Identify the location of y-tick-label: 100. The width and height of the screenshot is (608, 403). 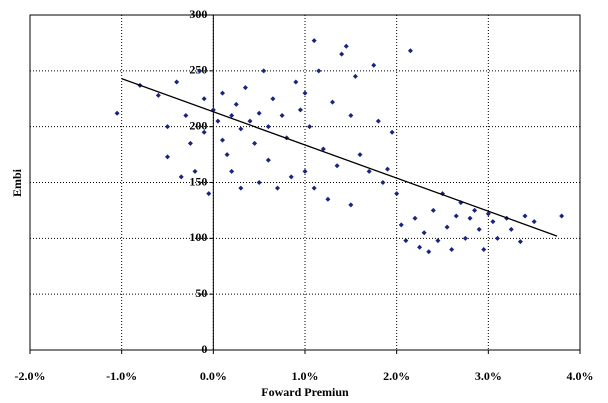
(198, 237).